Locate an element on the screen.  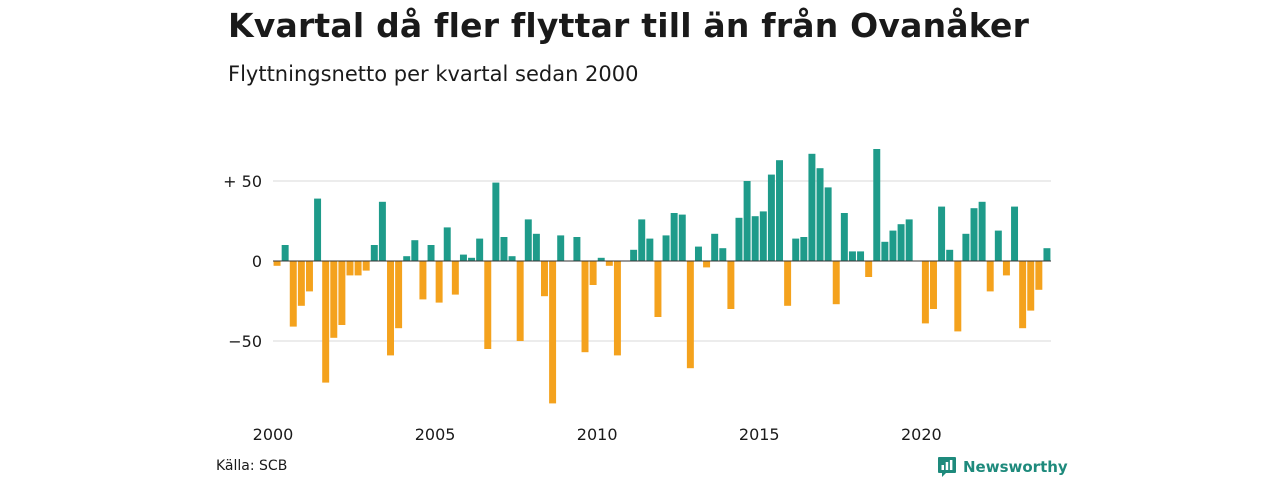
x-axis-ticks: 2000 2005 2010 2015 2020 is located at coordinates (597, 434).